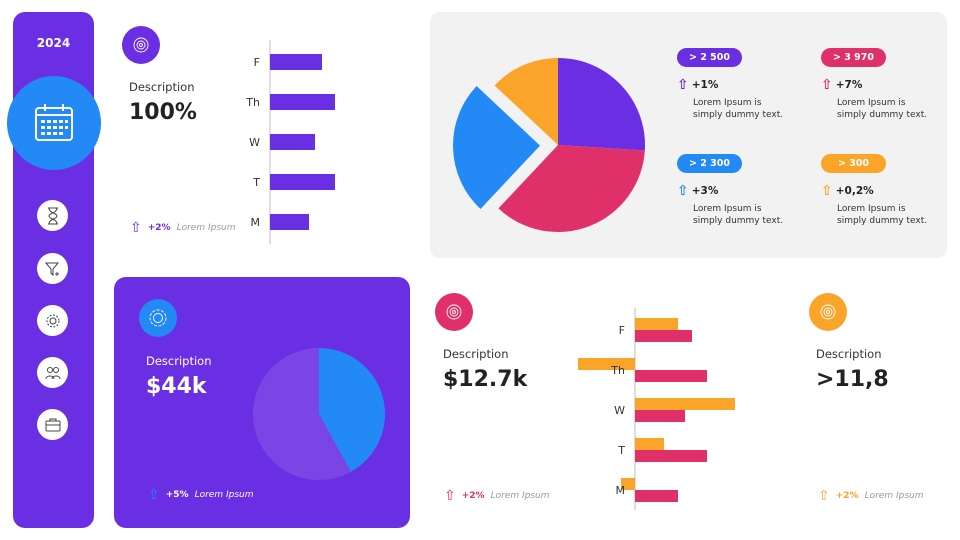 The width and height of the screenshot is (960, 540). I want to click on briefcase-icon, so click(52, 424).